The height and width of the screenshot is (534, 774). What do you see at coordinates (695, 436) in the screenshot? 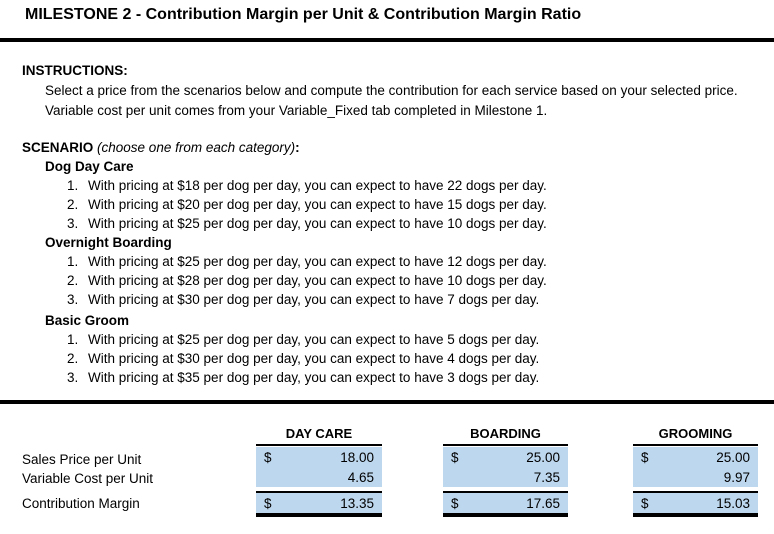
I see `column-header-grooming: GROOMING` at bounding box center [695, 436].